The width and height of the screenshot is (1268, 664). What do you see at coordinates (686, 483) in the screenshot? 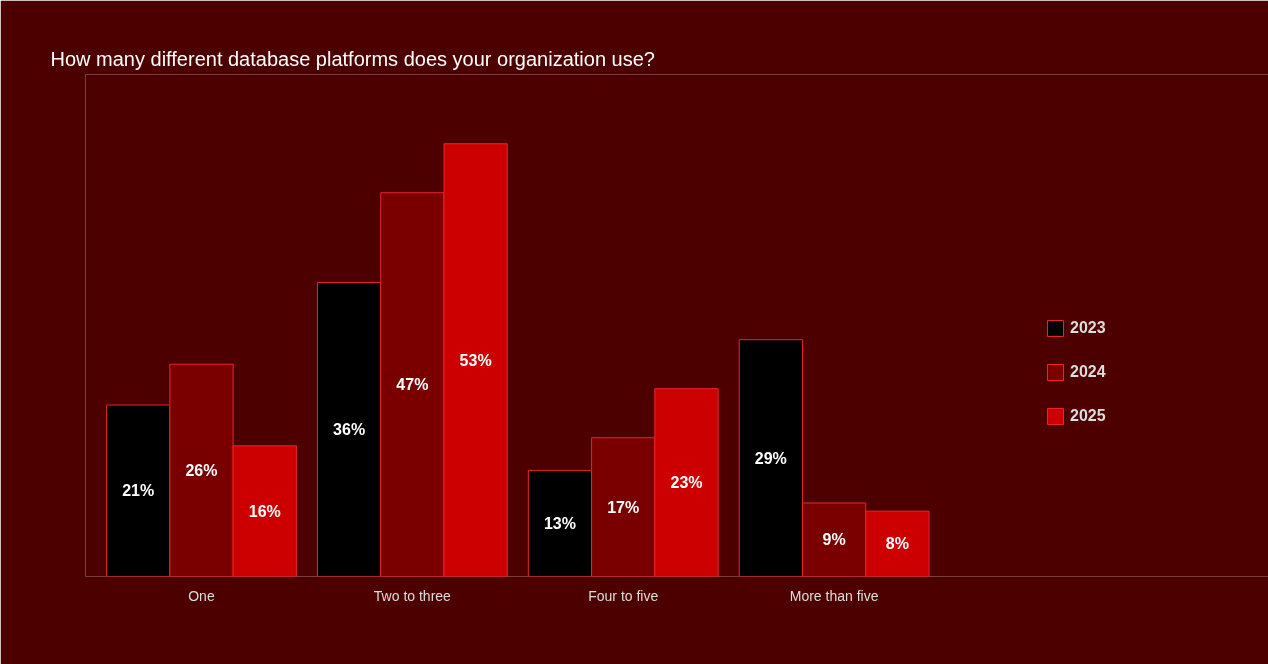
I see `data-label: 23%` at bounding box center [686, 483].